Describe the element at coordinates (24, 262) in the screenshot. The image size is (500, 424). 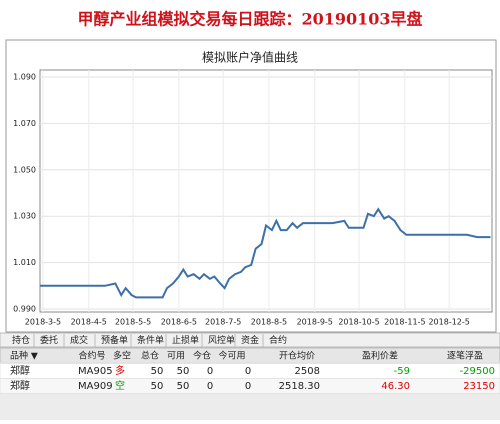
I see `y-tick-label: 1.010` at that location.